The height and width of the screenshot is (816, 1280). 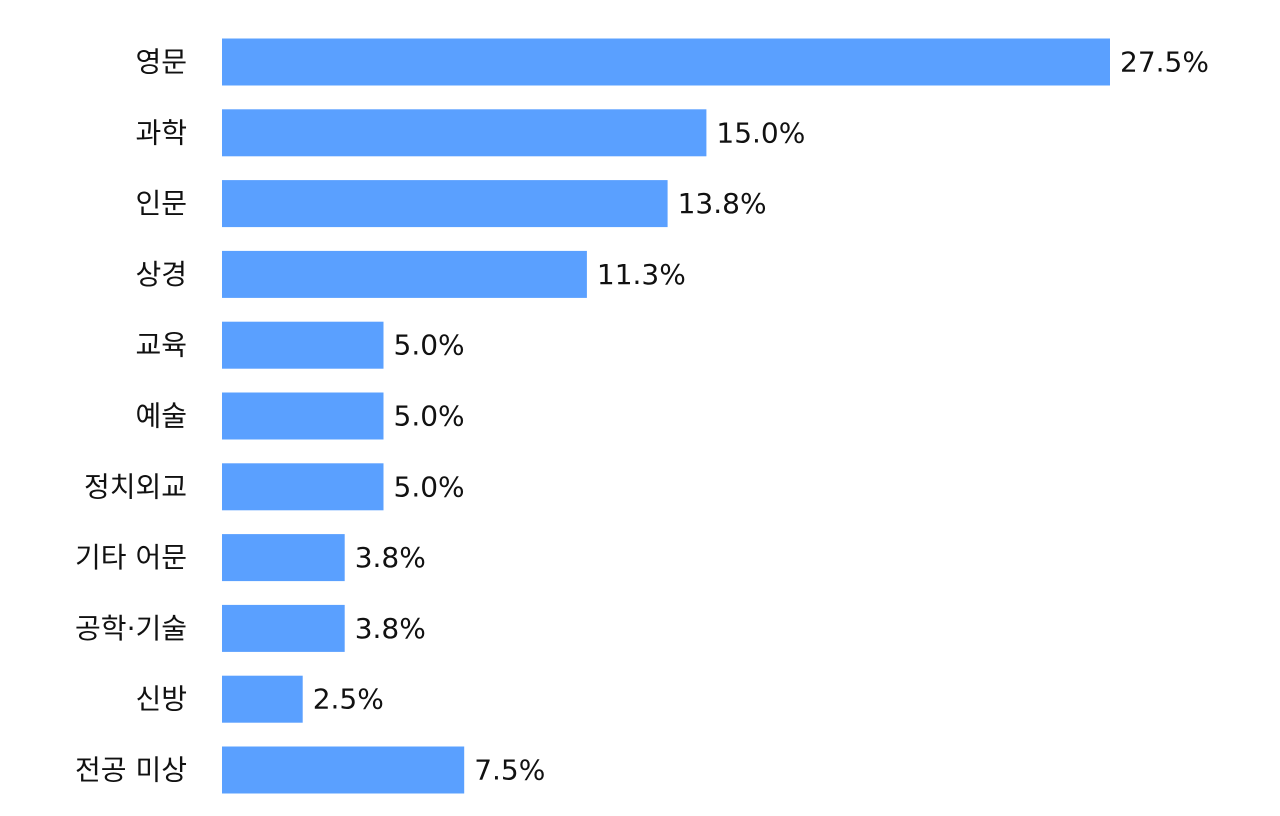 I want to click on value-label-3: 11.3%, so click(x=641, y=274).